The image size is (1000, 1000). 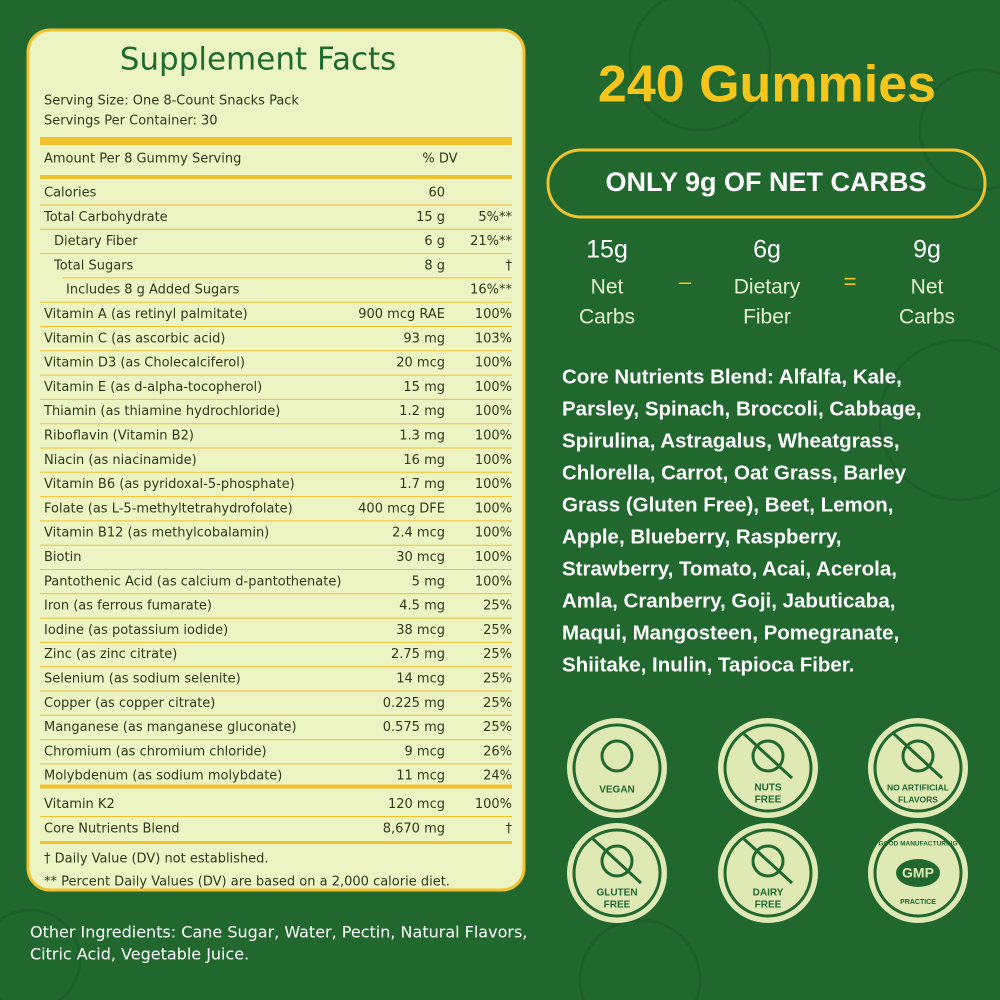 I want to click on serving-size: Serving Size: One 8-Count Snacks Pack, so click(x=171, y=101).